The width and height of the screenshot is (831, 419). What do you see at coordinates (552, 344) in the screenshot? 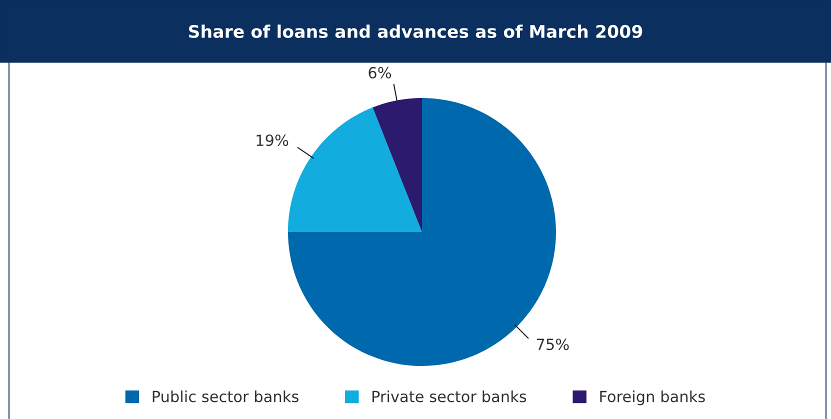
I see `data-label: 75%` at bounding box center [552, 344].